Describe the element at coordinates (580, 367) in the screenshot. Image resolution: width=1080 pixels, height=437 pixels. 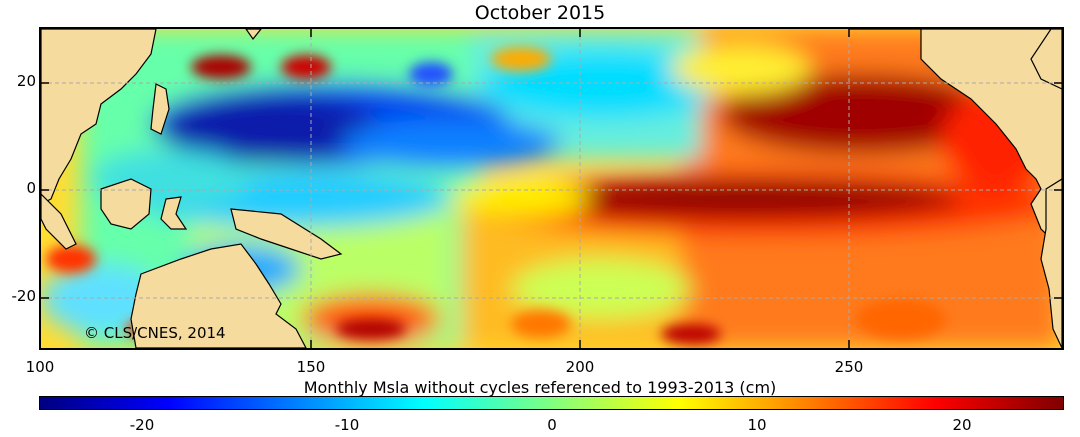
I see `x-tick-label: 200` at that location.